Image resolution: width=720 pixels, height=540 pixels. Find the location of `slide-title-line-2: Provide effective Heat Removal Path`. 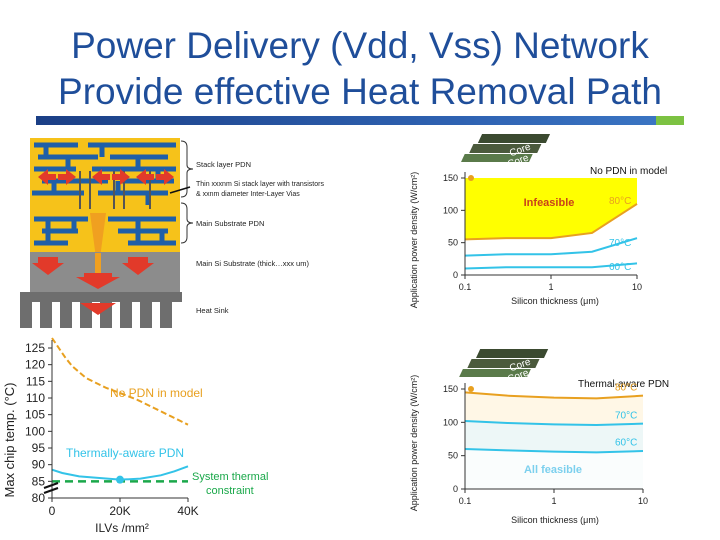

slide-title-line-2: Provide effective Heat Removal Path is located at coordinates (360, 91).